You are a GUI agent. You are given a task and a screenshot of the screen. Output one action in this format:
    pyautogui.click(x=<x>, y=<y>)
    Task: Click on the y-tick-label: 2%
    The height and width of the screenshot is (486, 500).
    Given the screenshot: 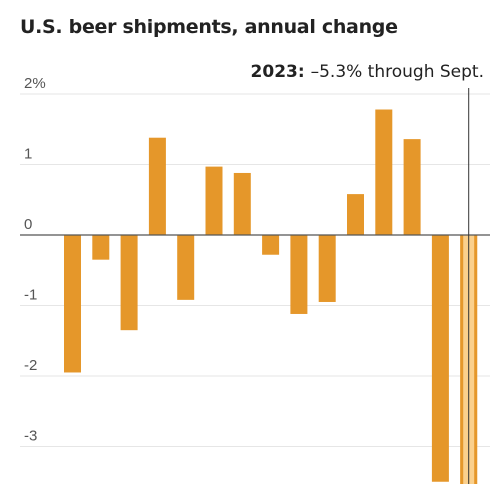 What is the action you would take?
    pyautogui.click(x=35, y=83)
    